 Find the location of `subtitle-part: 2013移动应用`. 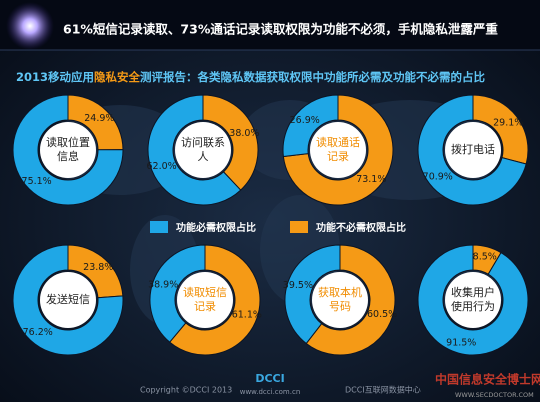

subtitle-part: 2013移动应用 is located at coordinates (55, 77).